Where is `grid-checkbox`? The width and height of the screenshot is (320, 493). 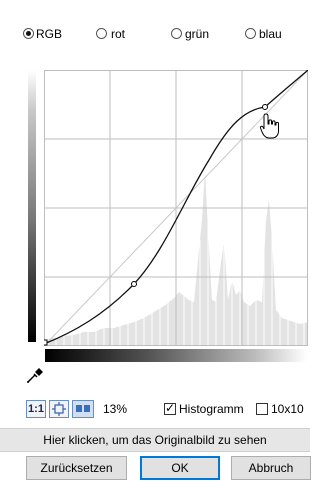 grid-checkbox is located at coordinates (262, 409).